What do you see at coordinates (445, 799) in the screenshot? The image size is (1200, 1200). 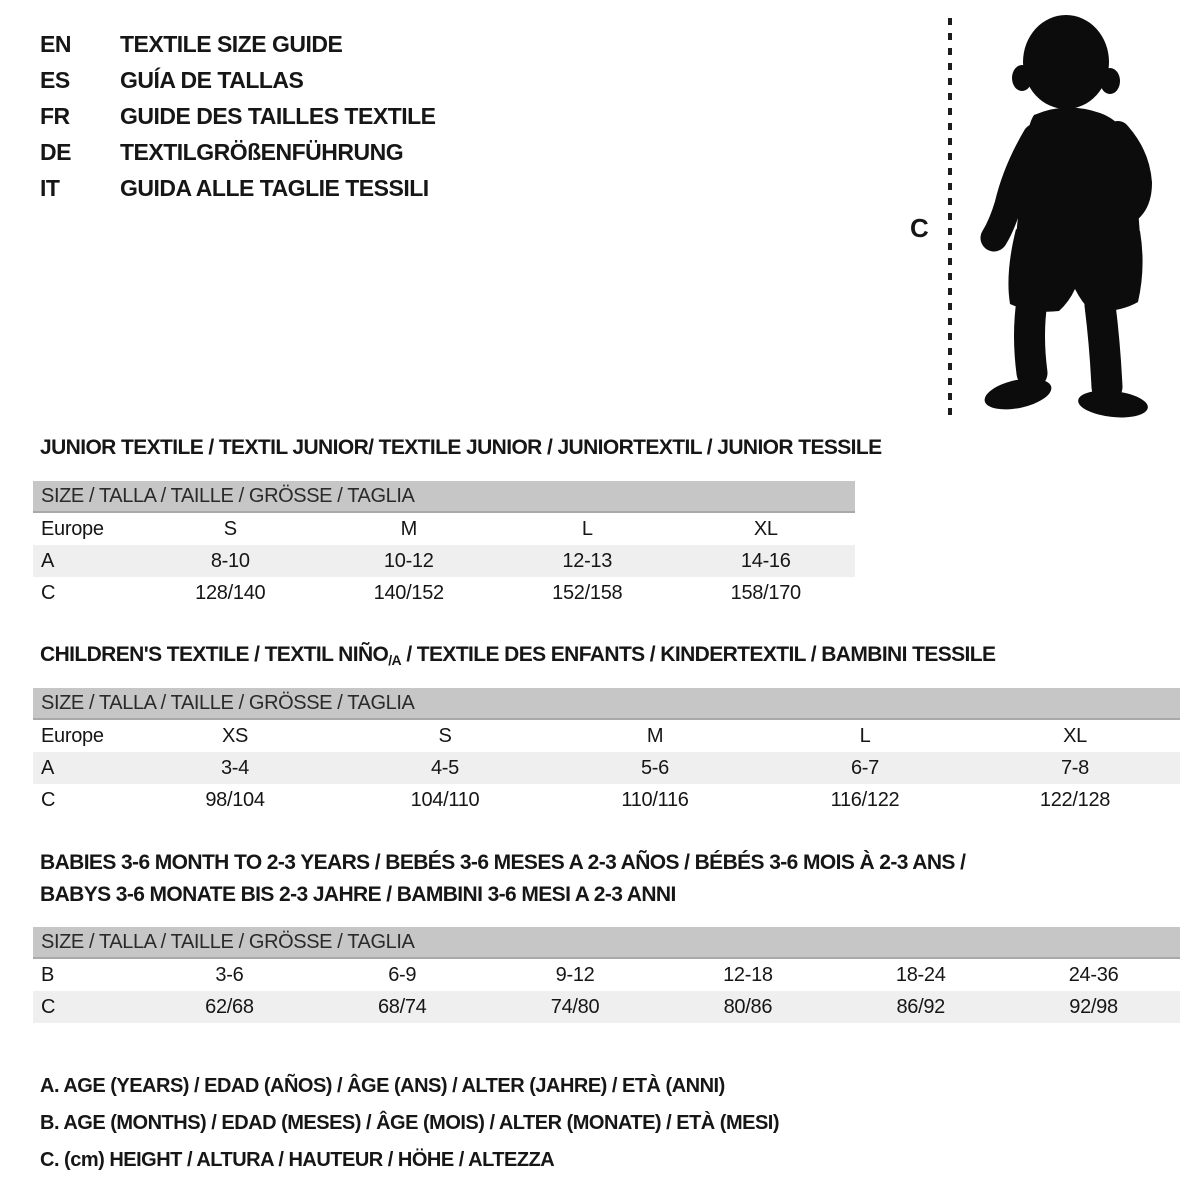 I see `table-cell: 104/110` at bounding box center [445, 799].